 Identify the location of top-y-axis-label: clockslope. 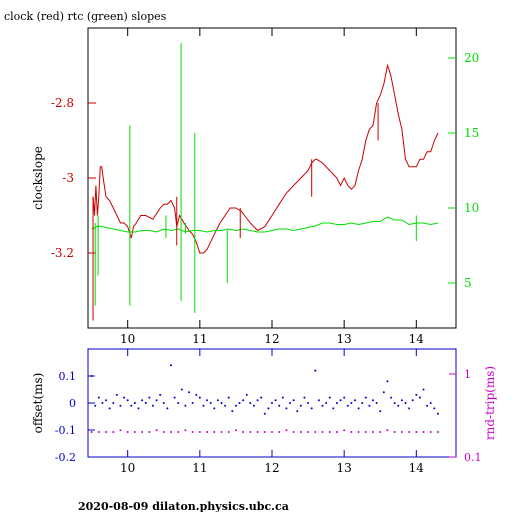
(38, 178).